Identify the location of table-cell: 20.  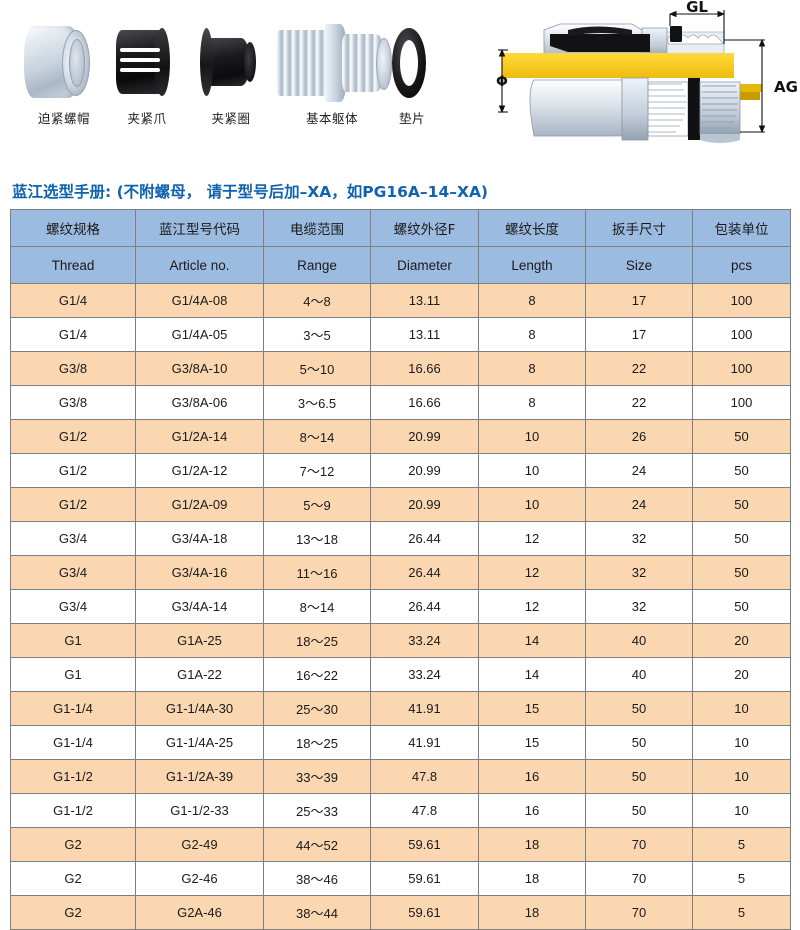
(741, 640).